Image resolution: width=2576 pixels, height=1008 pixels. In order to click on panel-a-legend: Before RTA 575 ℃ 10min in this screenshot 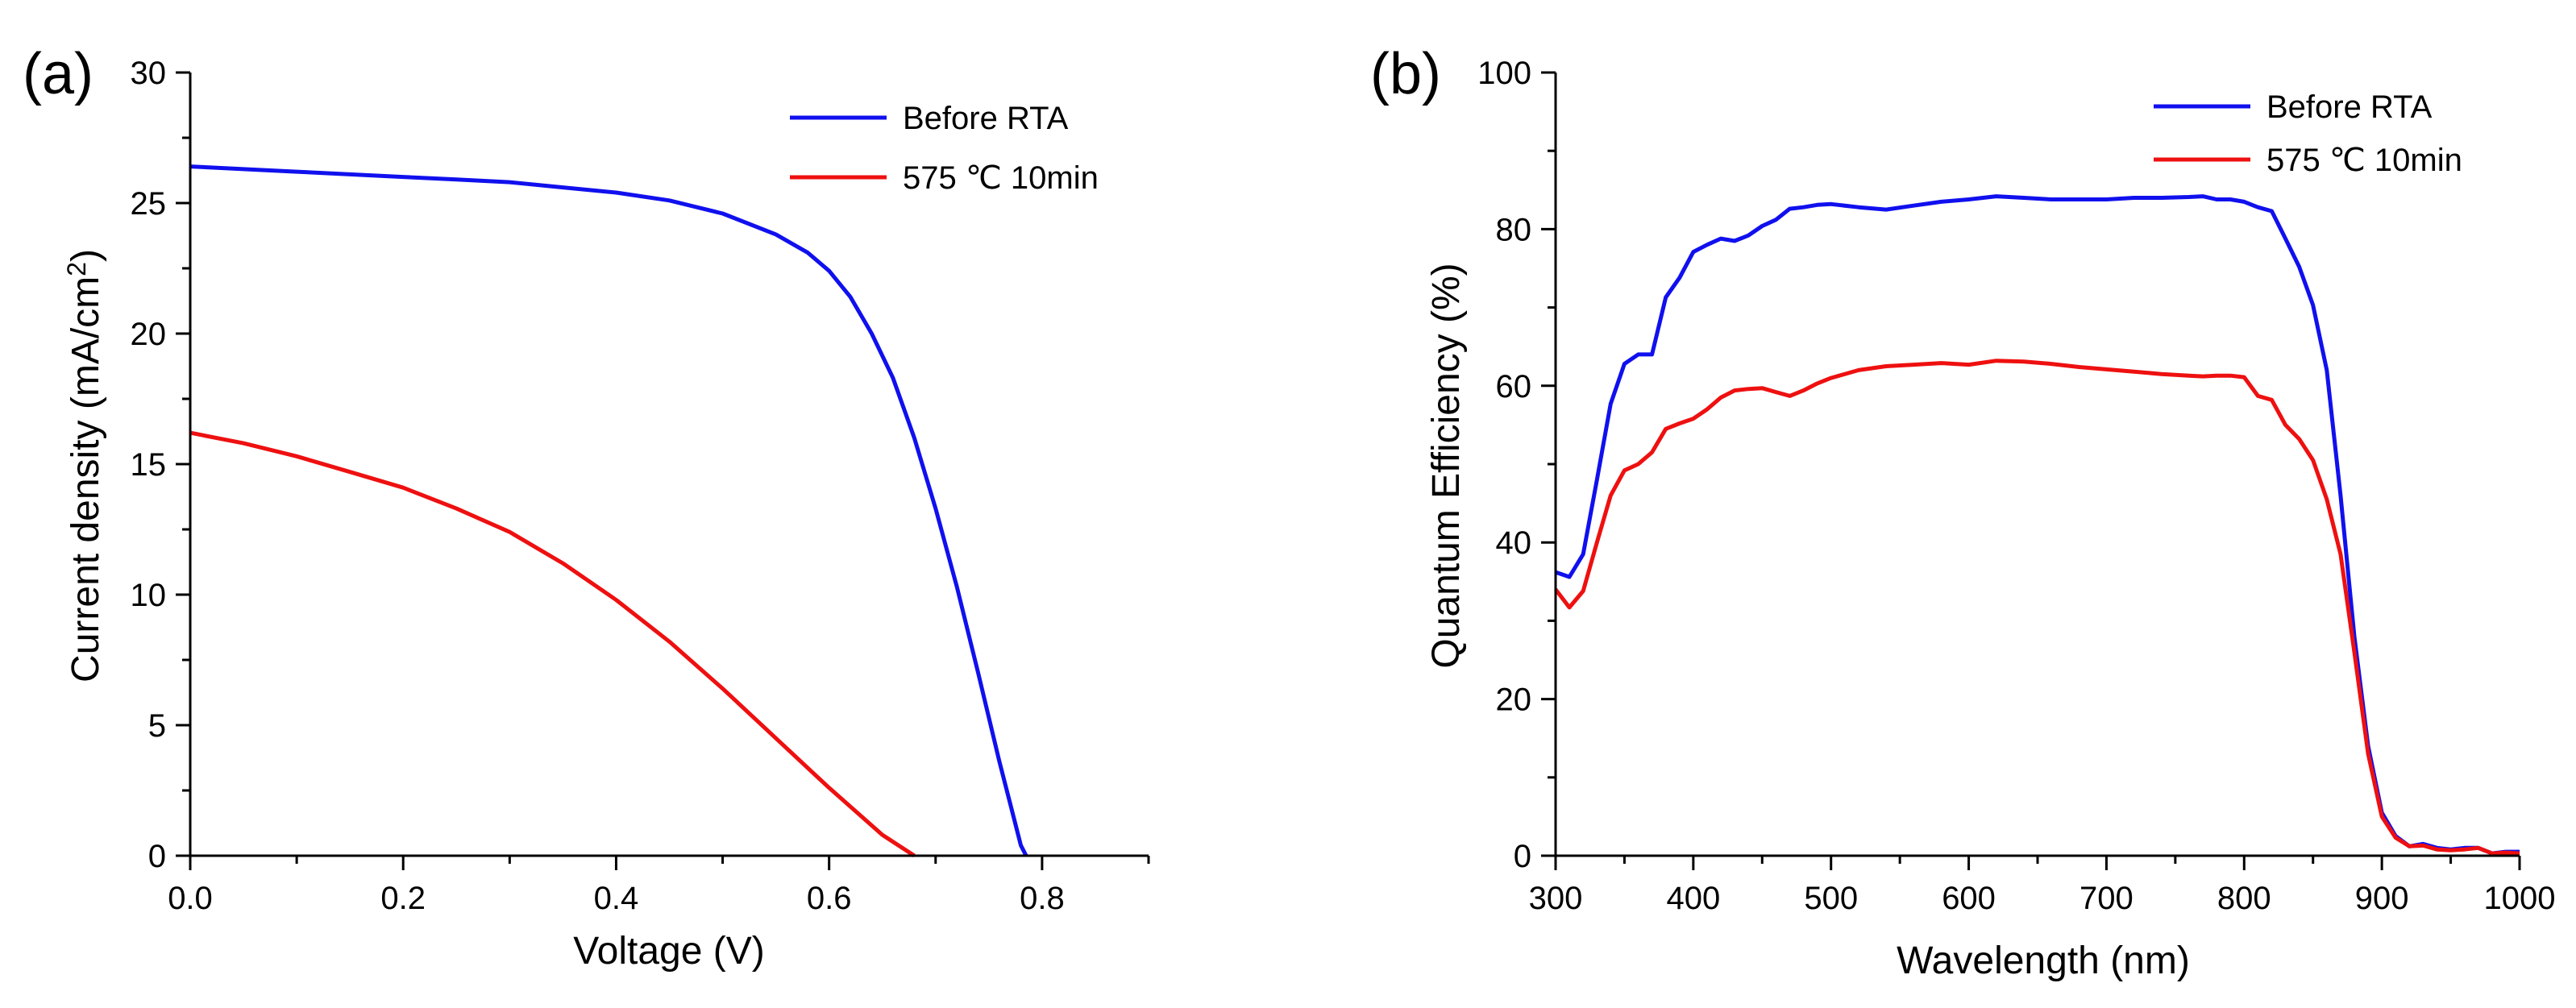, I will do `click(944, 148)`.